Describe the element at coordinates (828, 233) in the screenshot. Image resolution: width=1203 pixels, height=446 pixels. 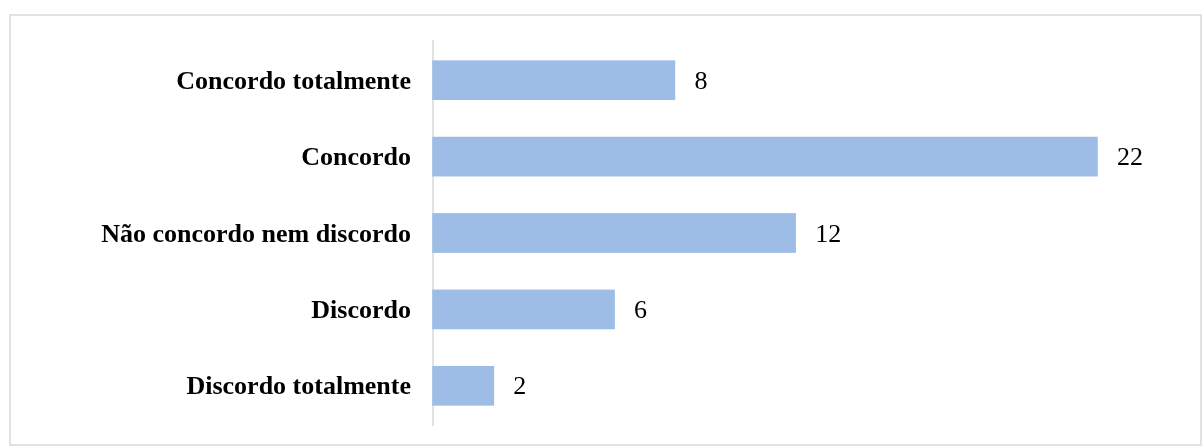
I see `data-label: 12` at that location.